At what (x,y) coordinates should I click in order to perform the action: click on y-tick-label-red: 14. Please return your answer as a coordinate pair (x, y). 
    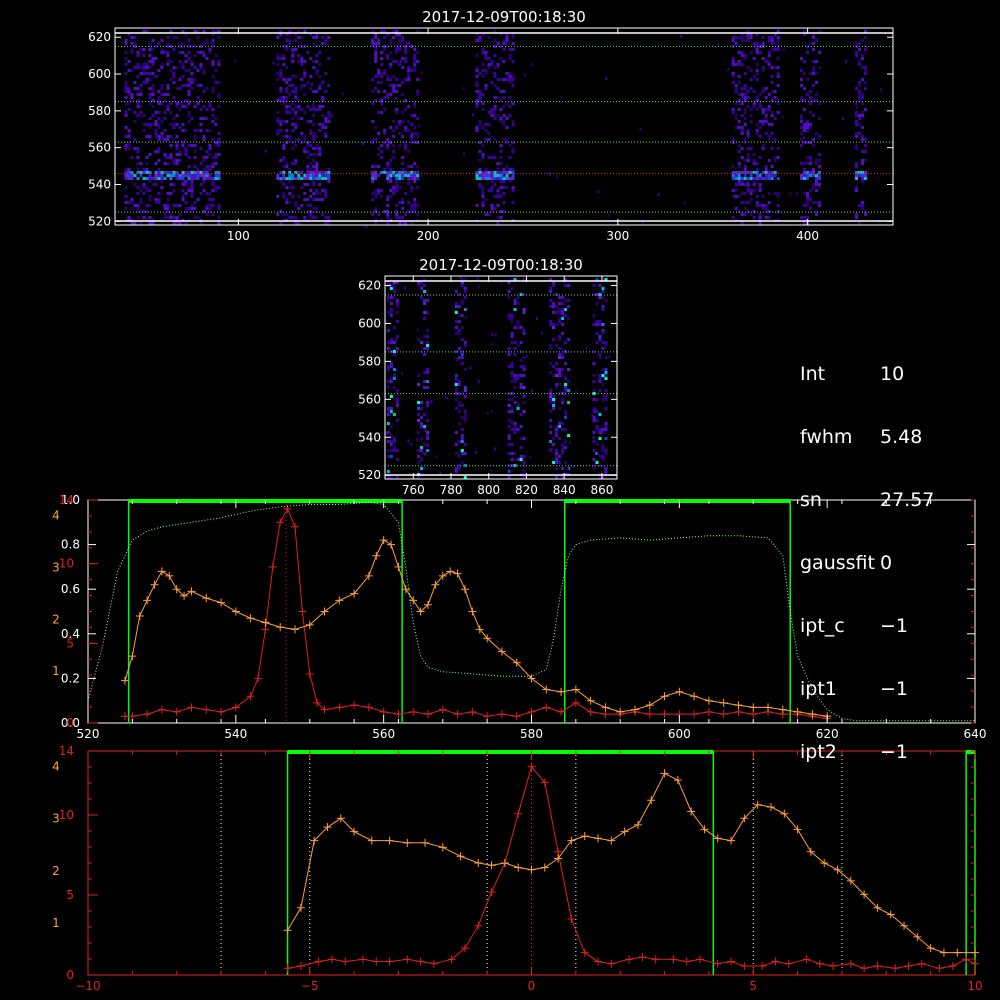
    Looking at the image, I should click on (66, 500).